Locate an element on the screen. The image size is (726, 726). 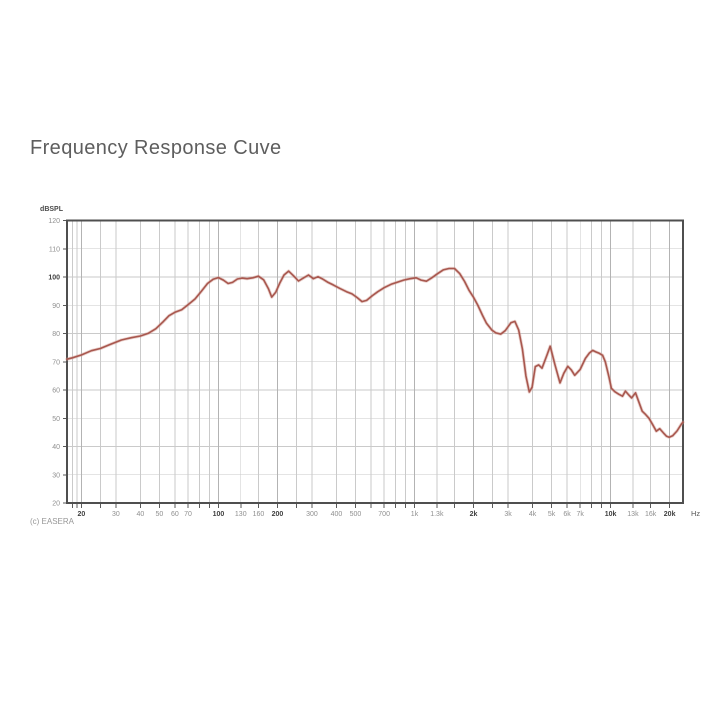
x-axis-tick-label: 6k is located at coordinates (567, 514).